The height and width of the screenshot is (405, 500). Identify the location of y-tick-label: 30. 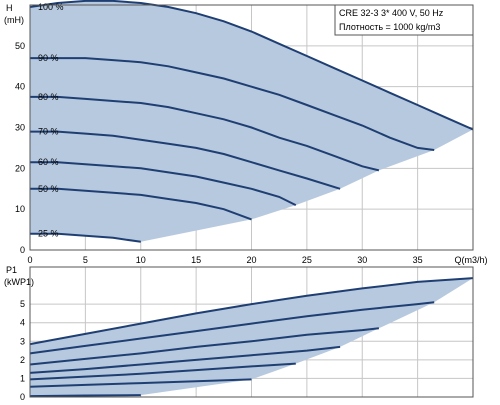
(20, 128).